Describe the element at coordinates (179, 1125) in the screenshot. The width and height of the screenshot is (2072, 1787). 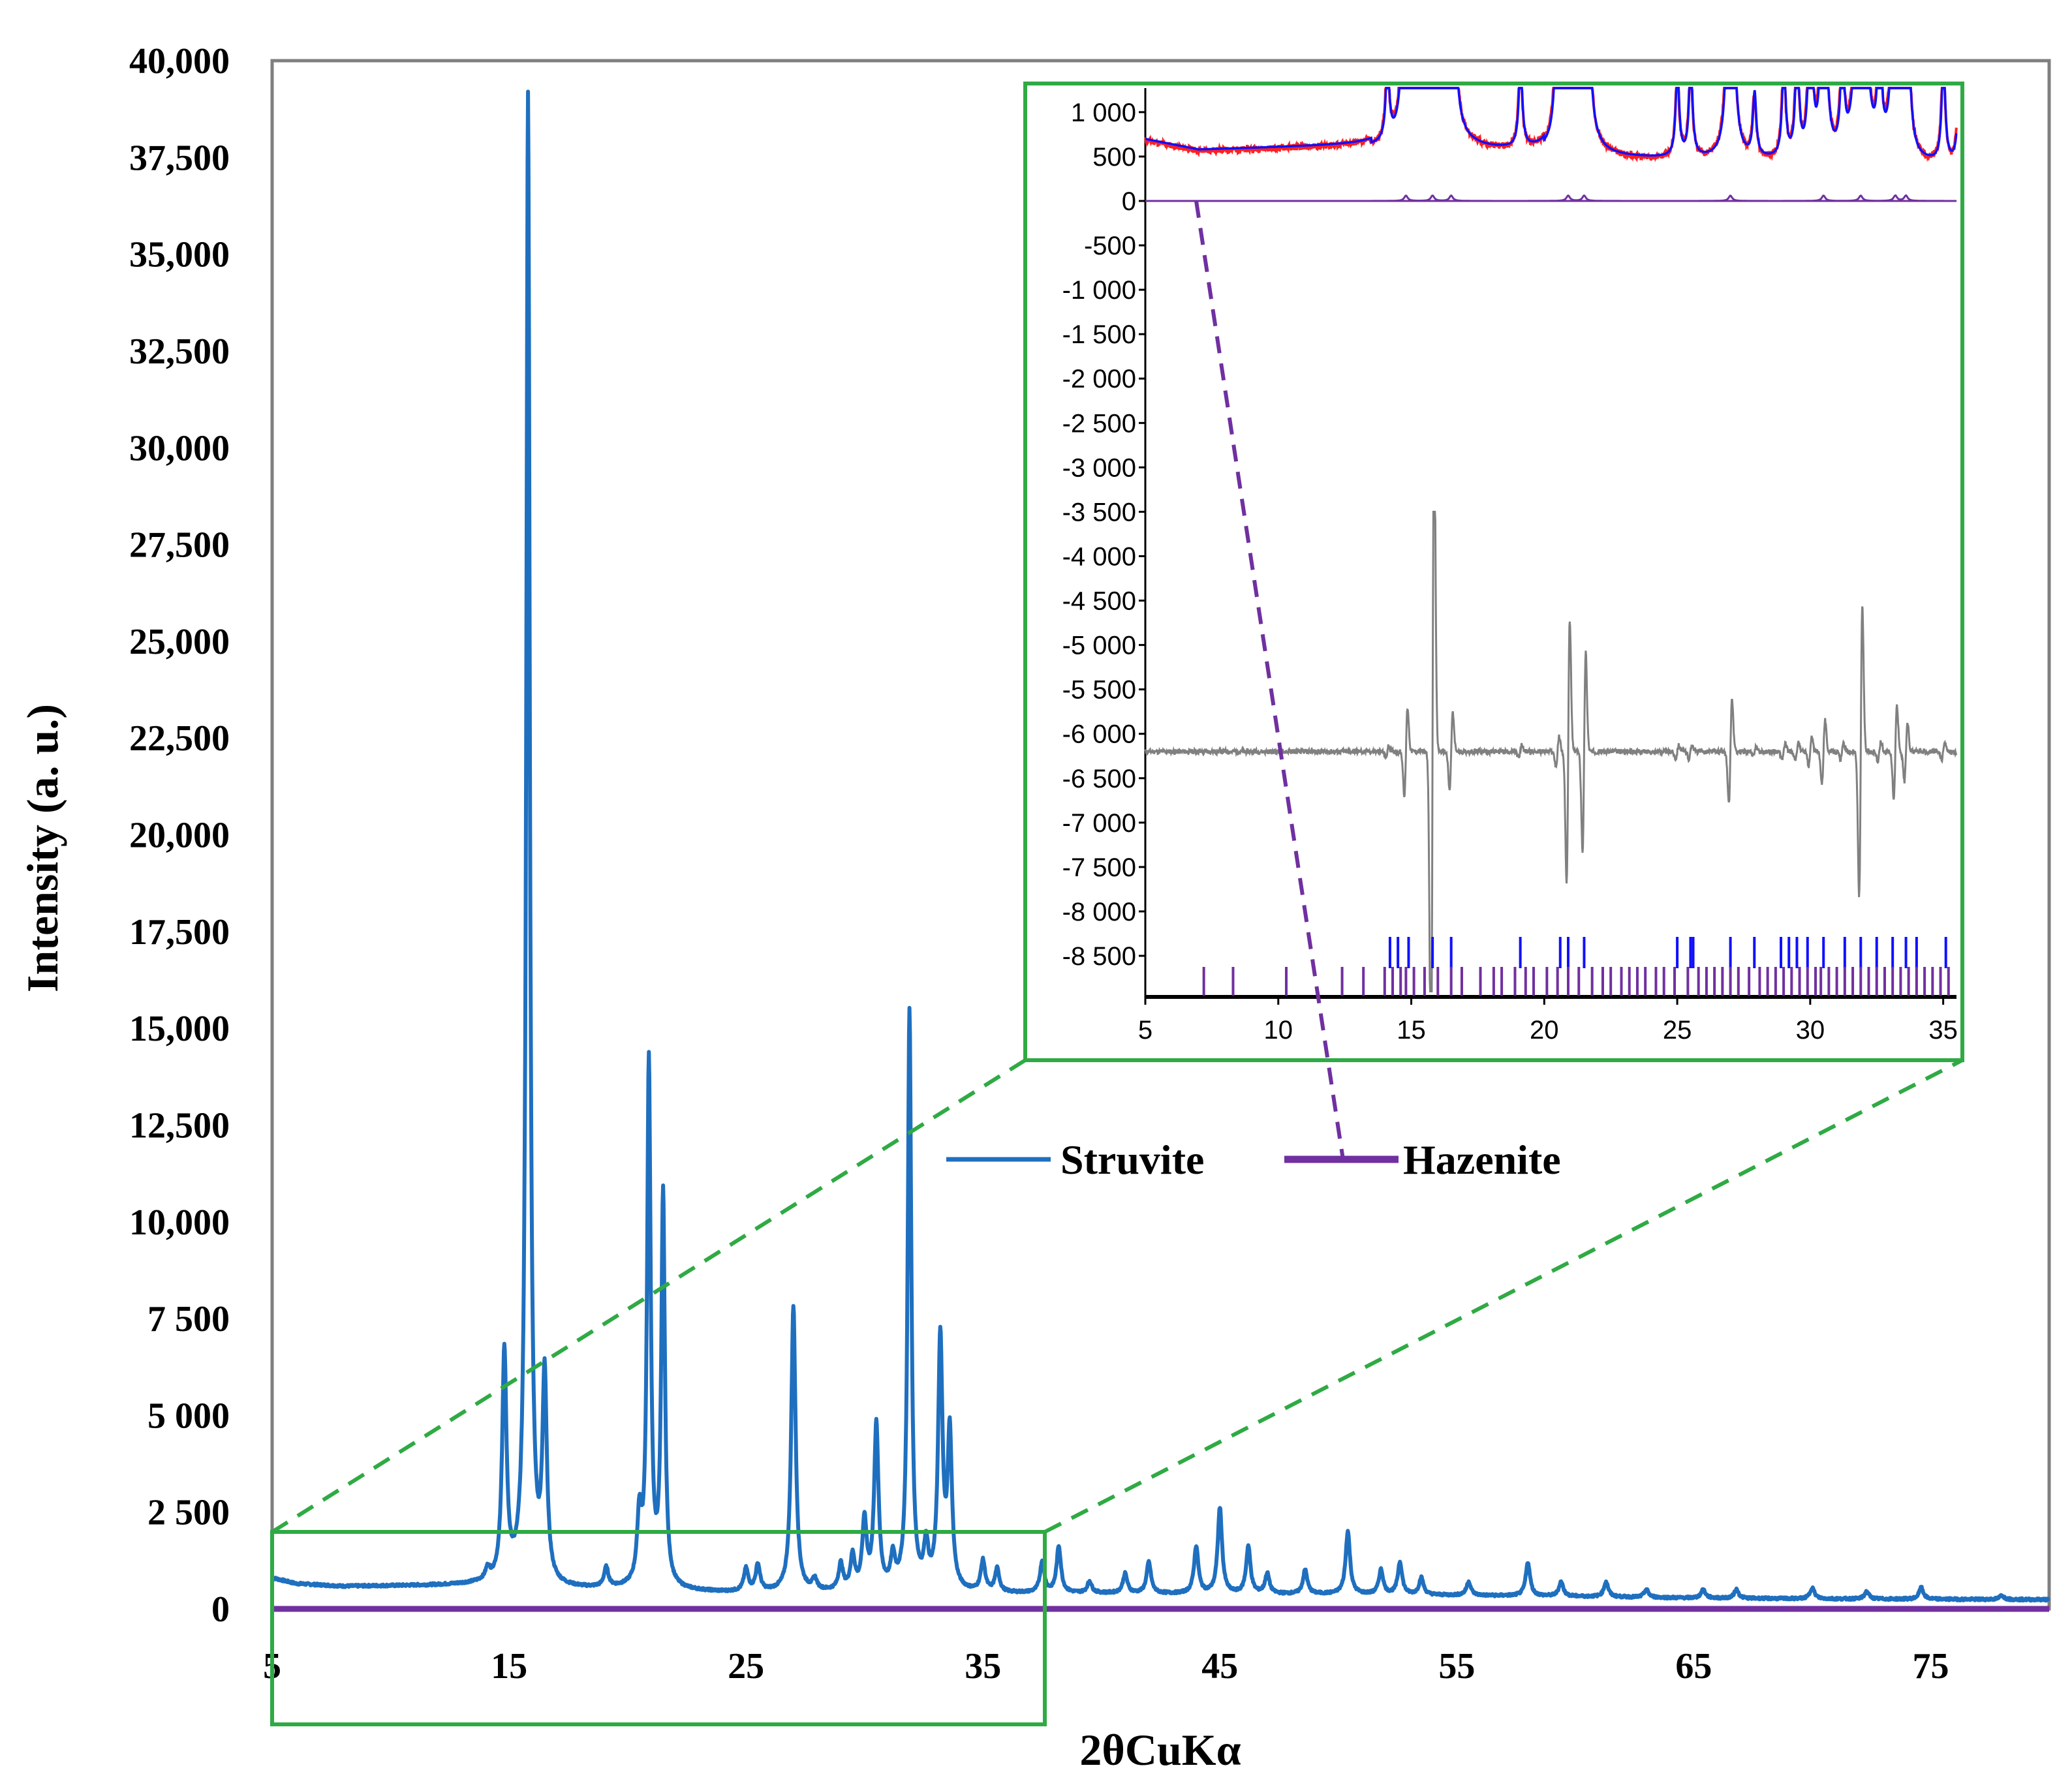
I see `y-tick-label: 12,500` at that location.